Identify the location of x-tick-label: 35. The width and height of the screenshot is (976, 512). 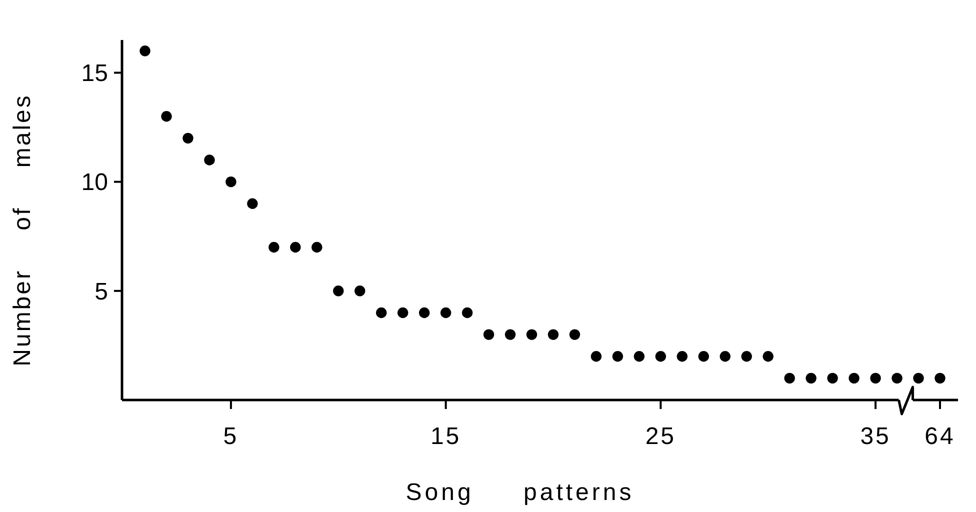
(875, 436).